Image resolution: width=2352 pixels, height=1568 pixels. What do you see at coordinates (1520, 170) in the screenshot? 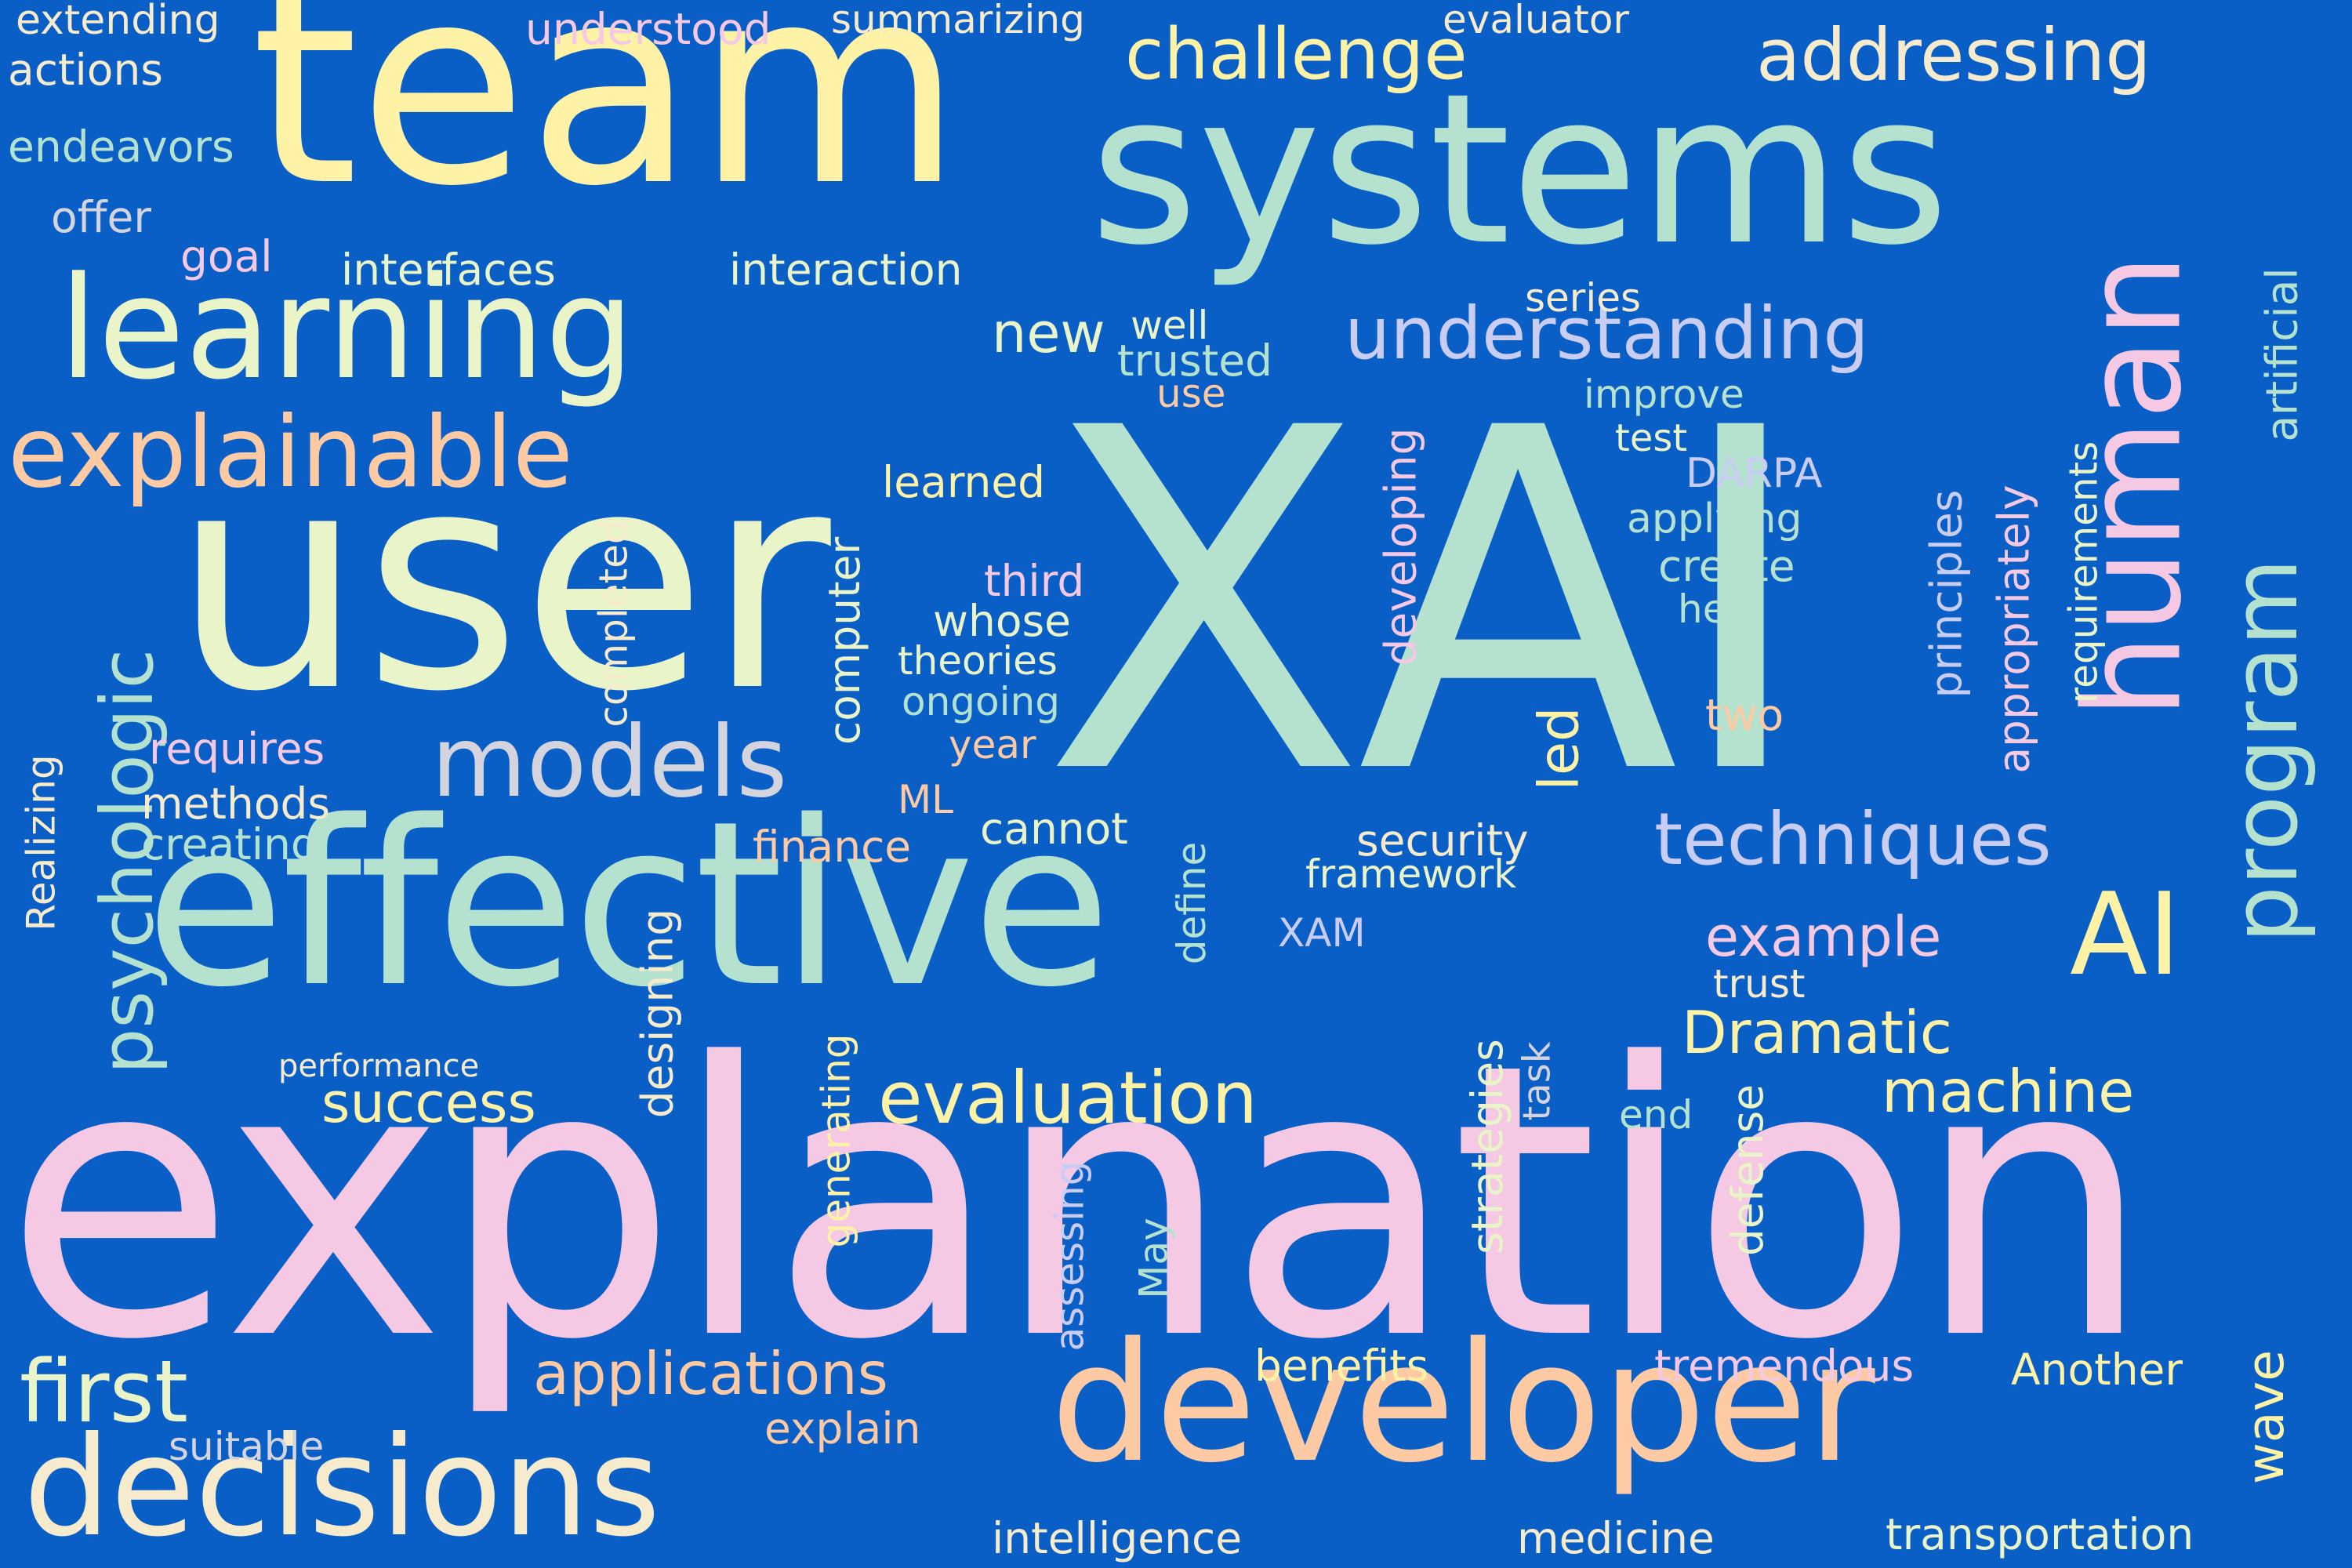
I see `word-systems: systems` at bounding box center [1520, 170].